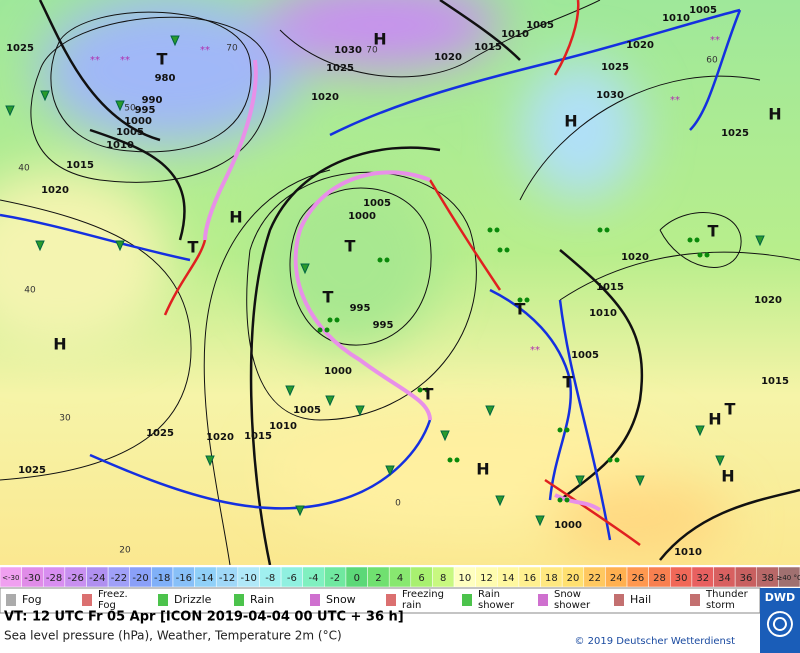 The width and height of the screenshot is (800, 653). I want to click on scale-label: -12, so click(227, 578).